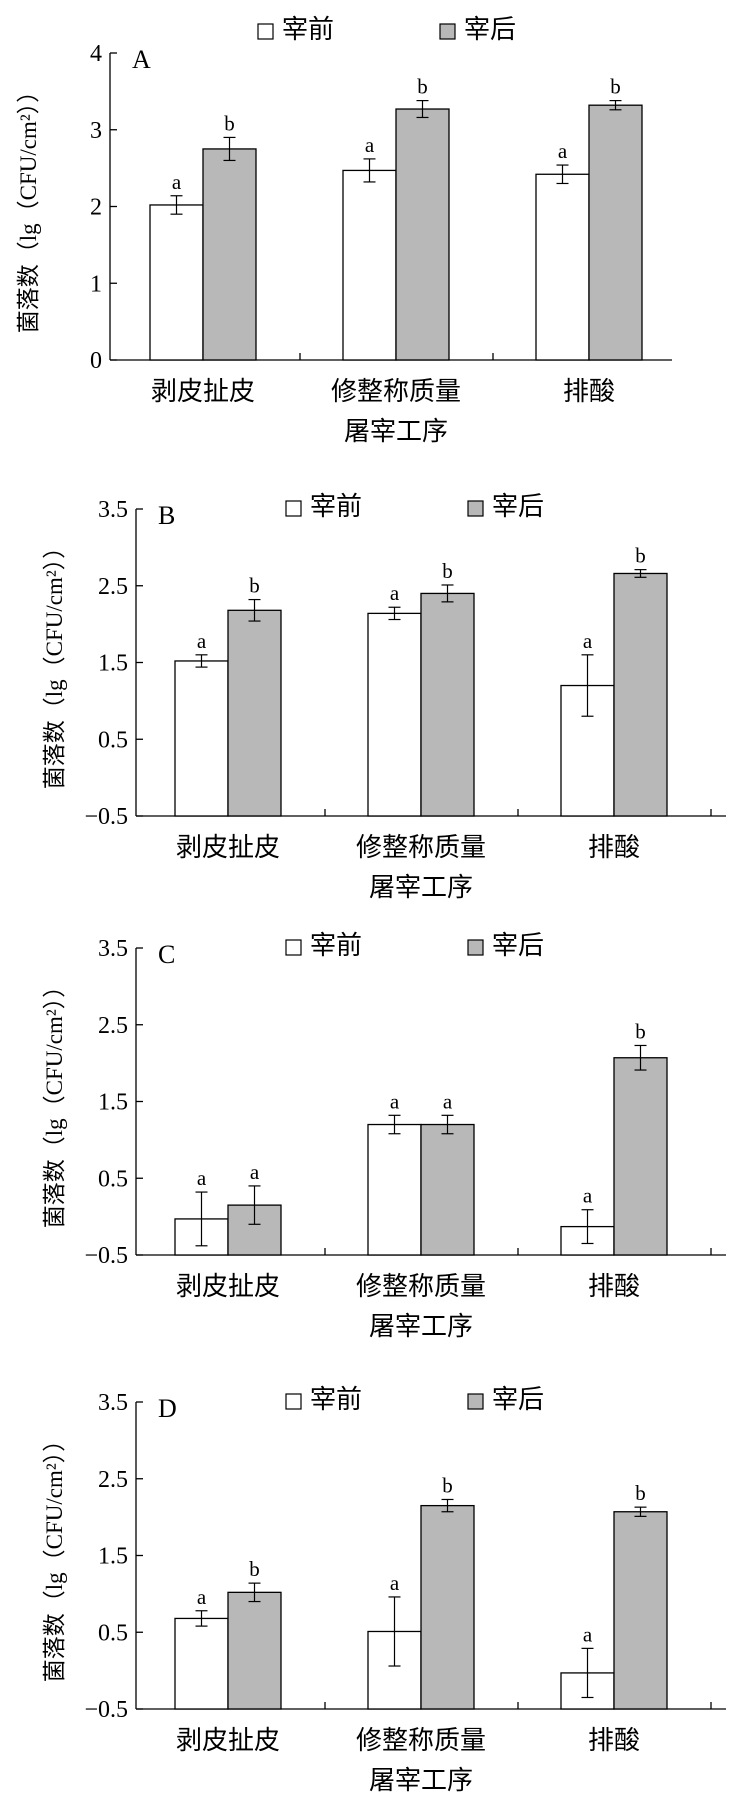 The image size is (754, 1800). Describe the element at coordinates (166, 515) in the screenshot. I see `panel-label: B` at that location.